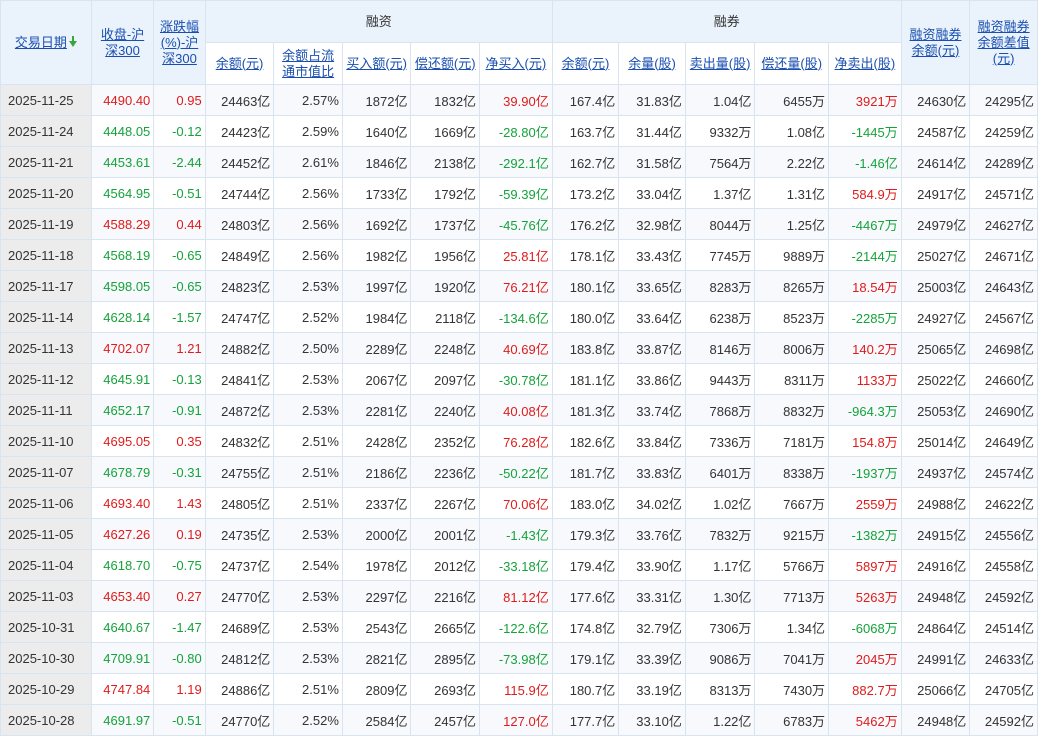  I want to click on cell-margin-buy: 2543亿, so click(376, 627).